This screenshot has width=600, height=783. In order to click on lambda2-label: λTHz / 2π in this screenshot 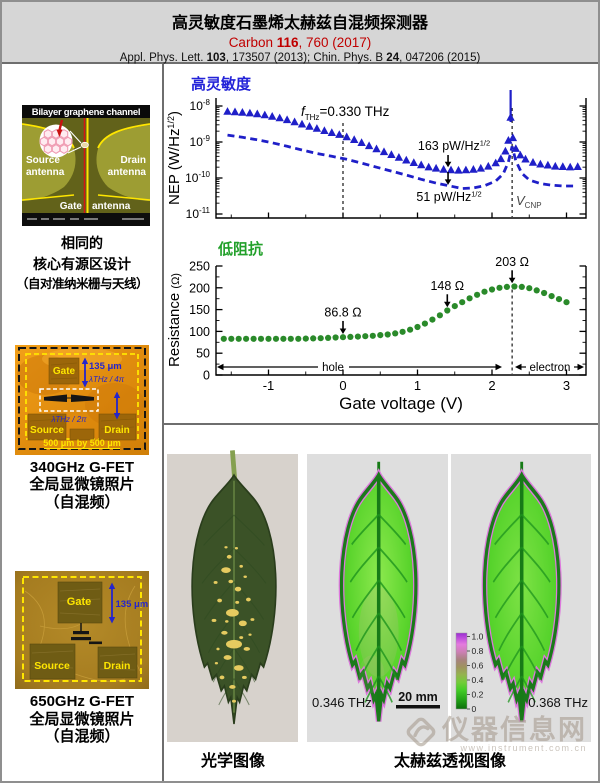, I will do `click(68, 419)`.